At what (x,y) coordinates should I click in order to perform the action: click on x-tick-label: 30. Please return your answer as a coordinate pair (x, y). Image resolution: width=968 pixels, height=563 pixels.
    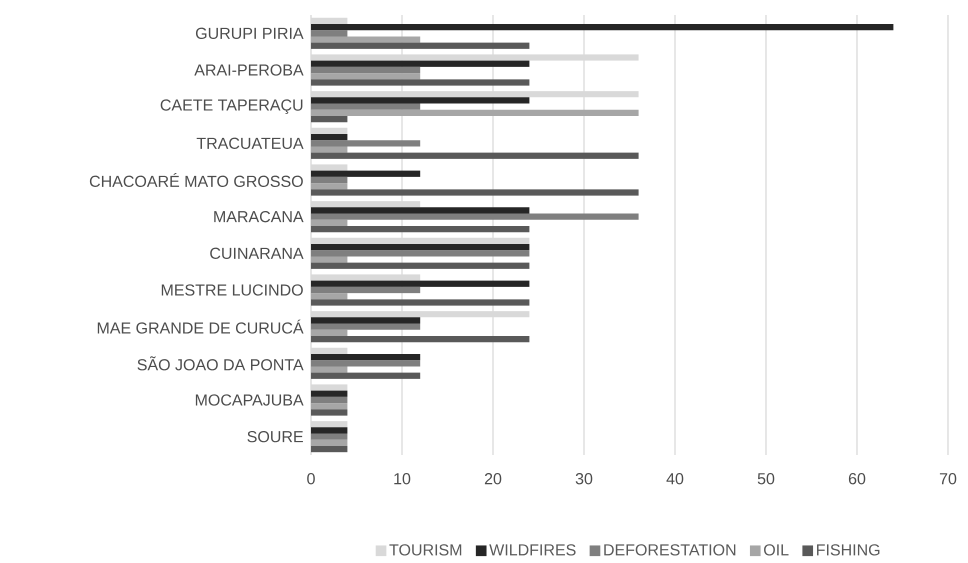
    Looking at the image, I should click on (584, 479).